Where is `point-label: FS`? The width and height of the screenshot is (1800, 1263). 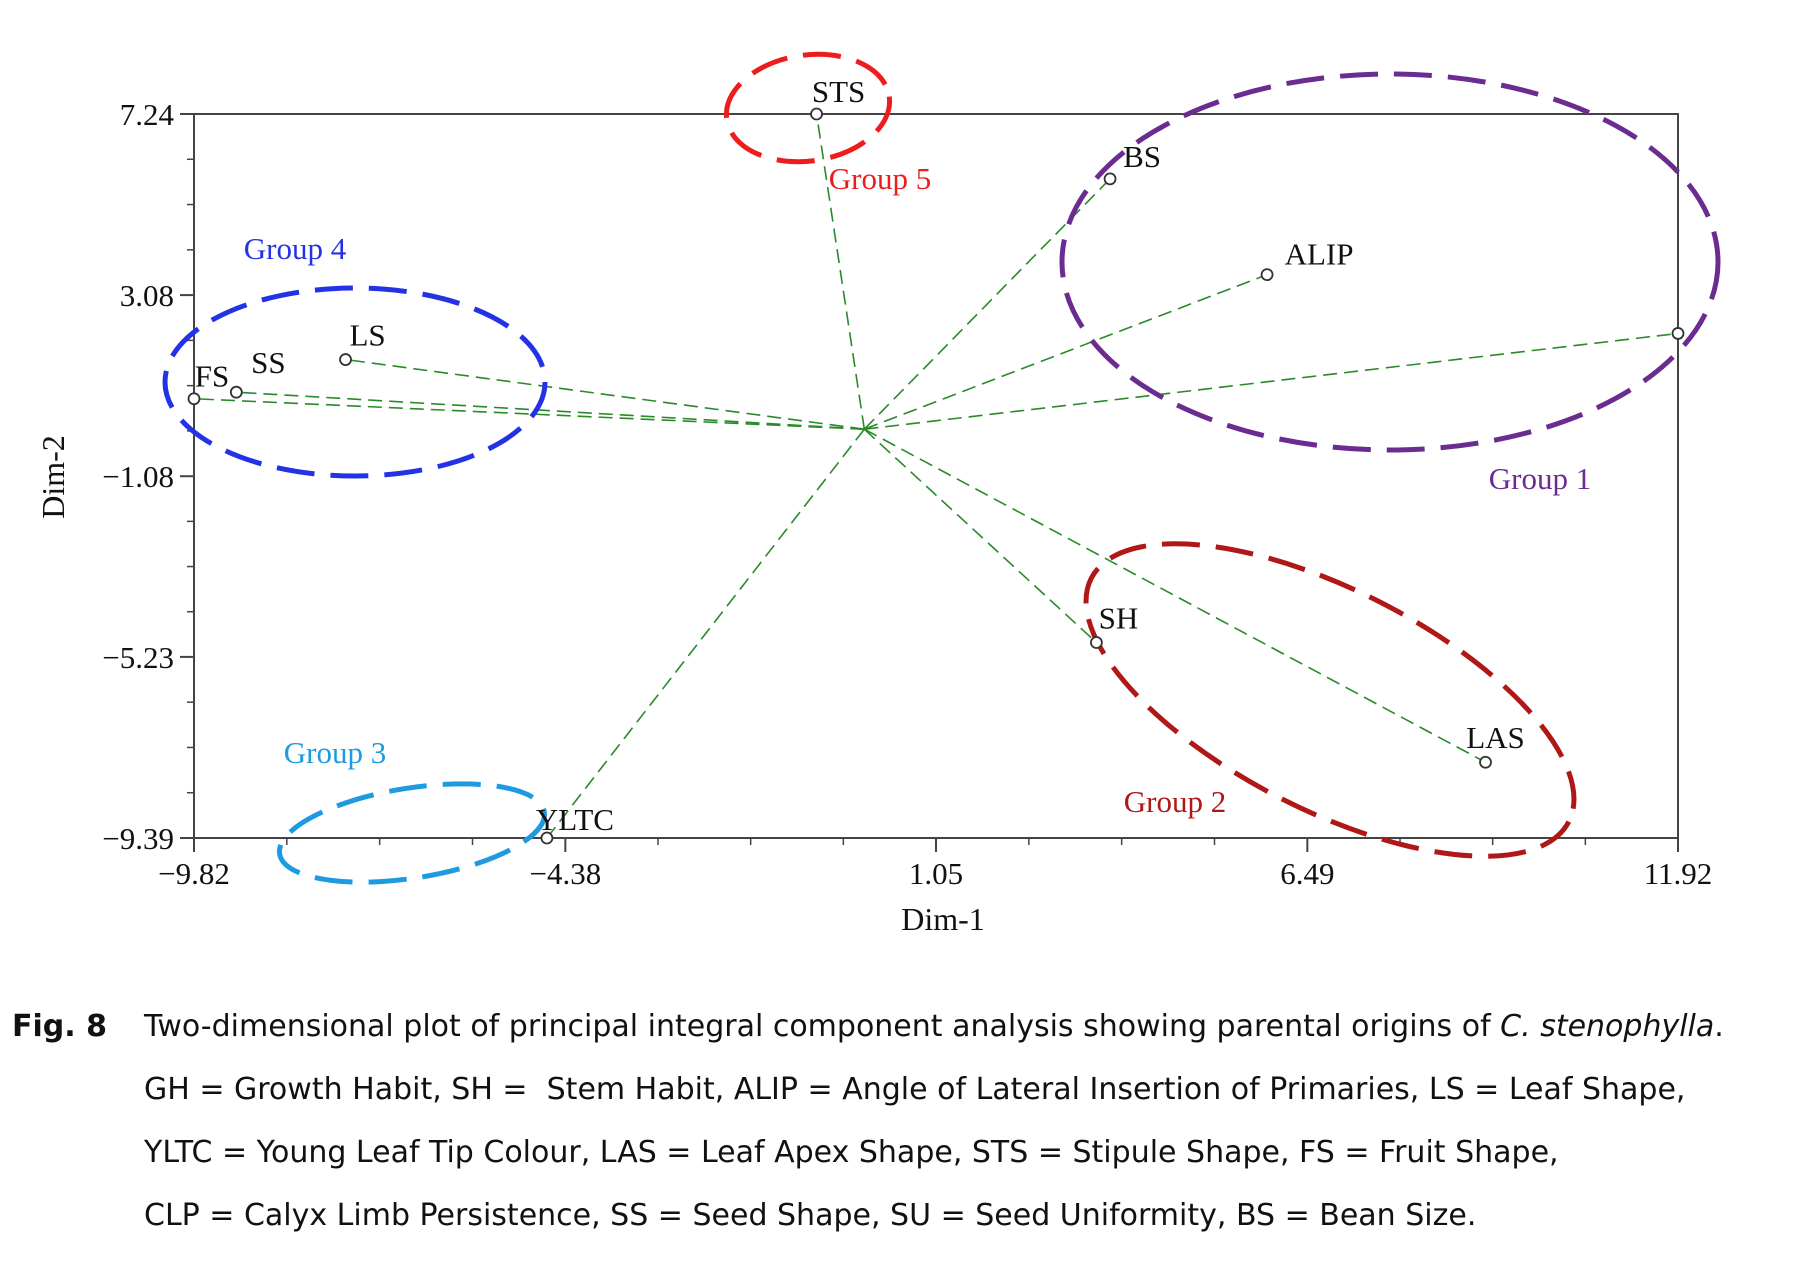 point-label: FS is located at coordinates (212, 376).